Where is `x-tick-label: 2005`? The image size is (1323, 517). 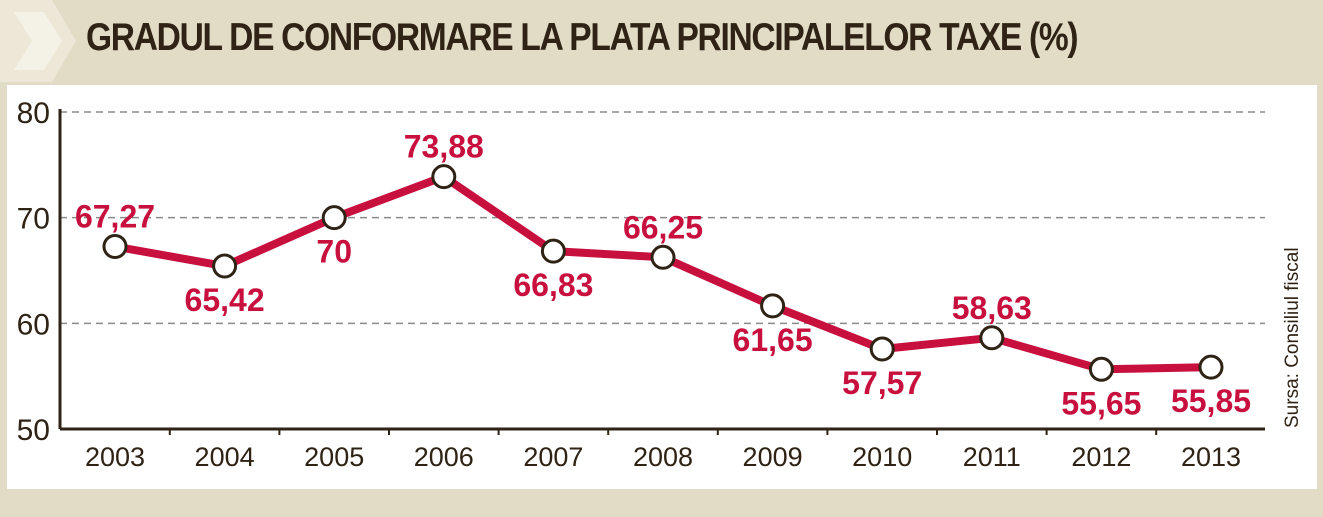
x-tick-label: 2005 is located at coordinates (334, 457).